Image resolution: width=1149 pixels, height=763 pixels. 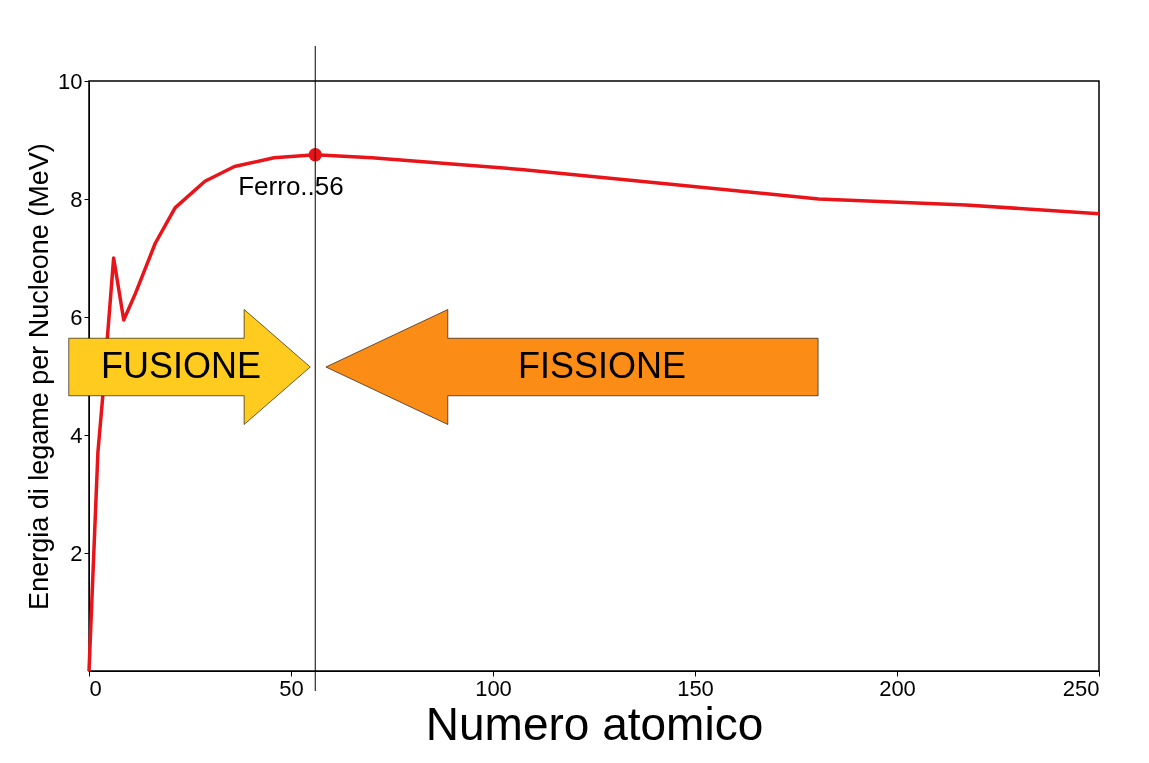 What do you see at coordinates (39, 376) in the screenshot?
I see `y-axis-title: Energia di legame per Nucleone (MeV)` at bounding box center [39, 376].